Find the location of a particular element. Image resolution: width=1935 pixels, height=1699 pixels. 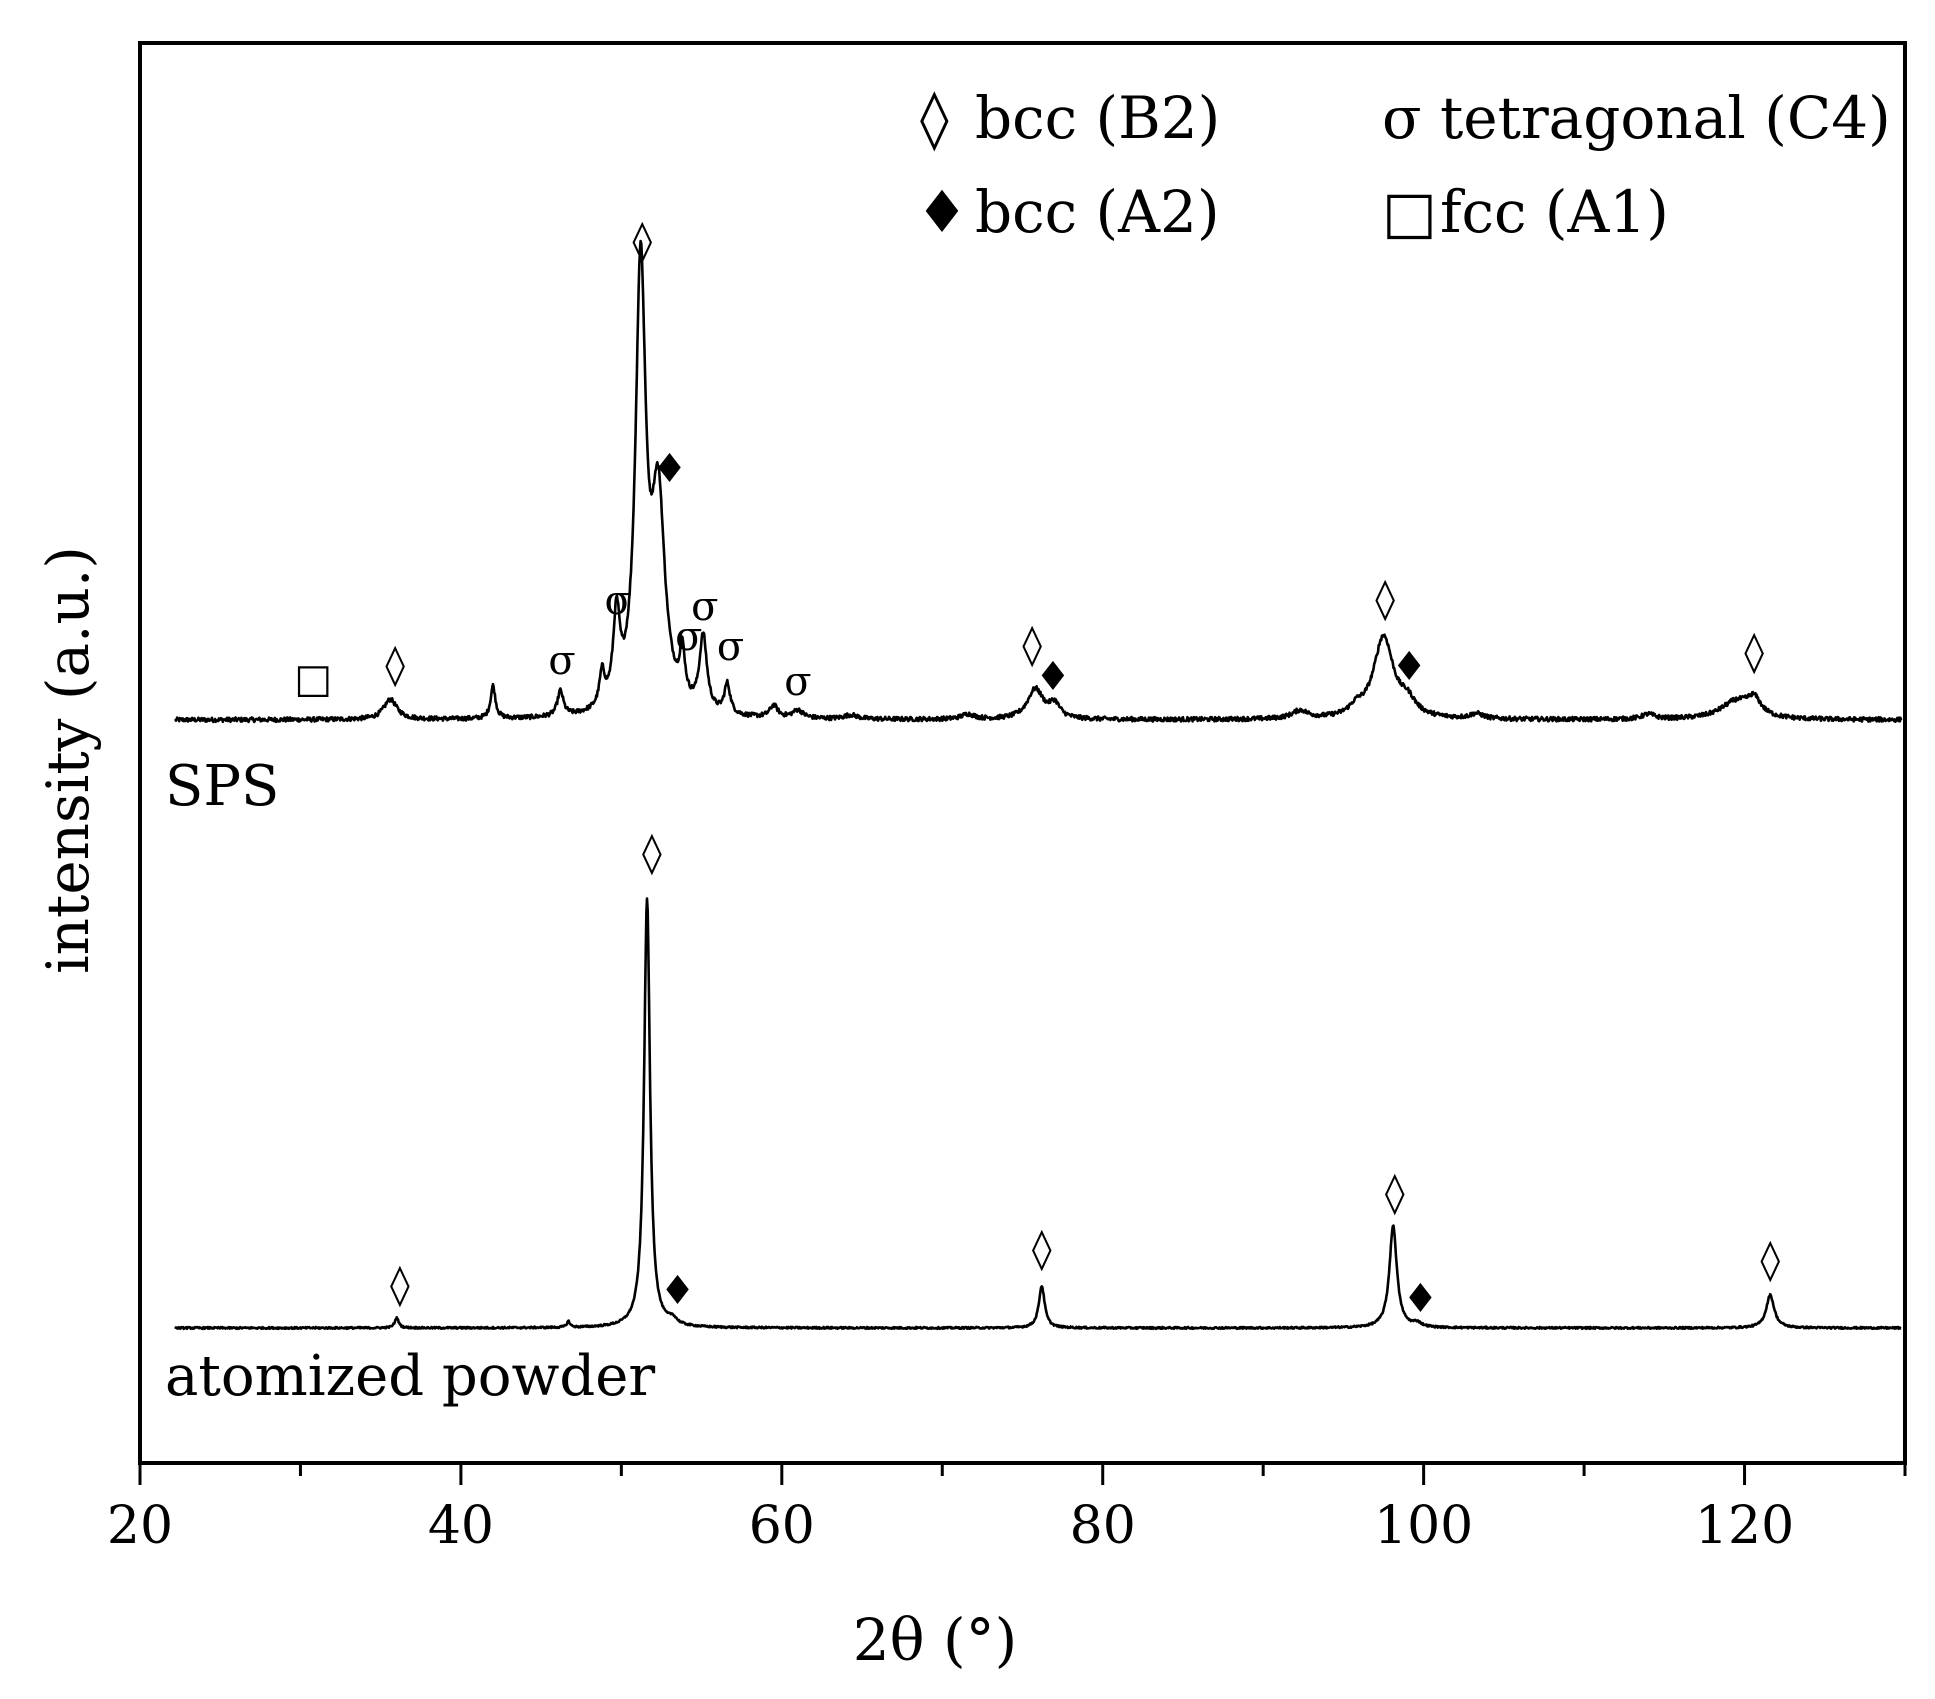

legend-text-bcc-b2: bcc (B2) is located at coordinates (1097, 118).